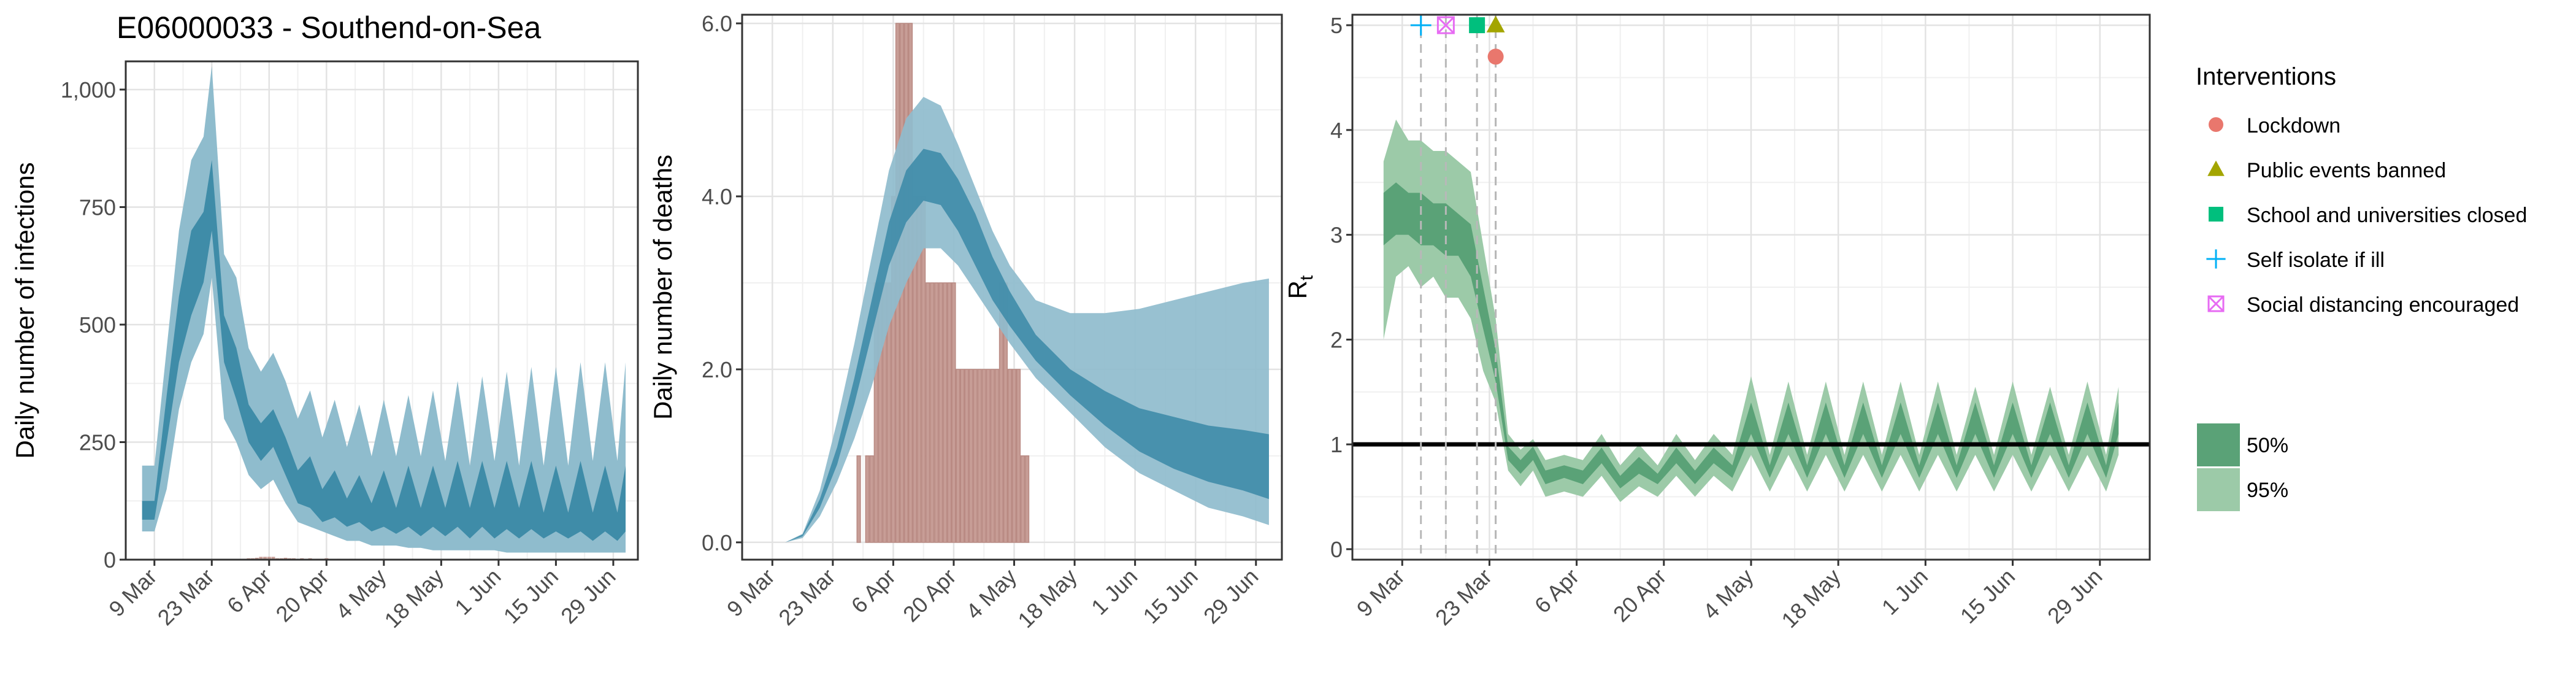 This screenshot has width=2576, height=683. I want to click on y-axis-title-subscript: t, so click(1307, 277).